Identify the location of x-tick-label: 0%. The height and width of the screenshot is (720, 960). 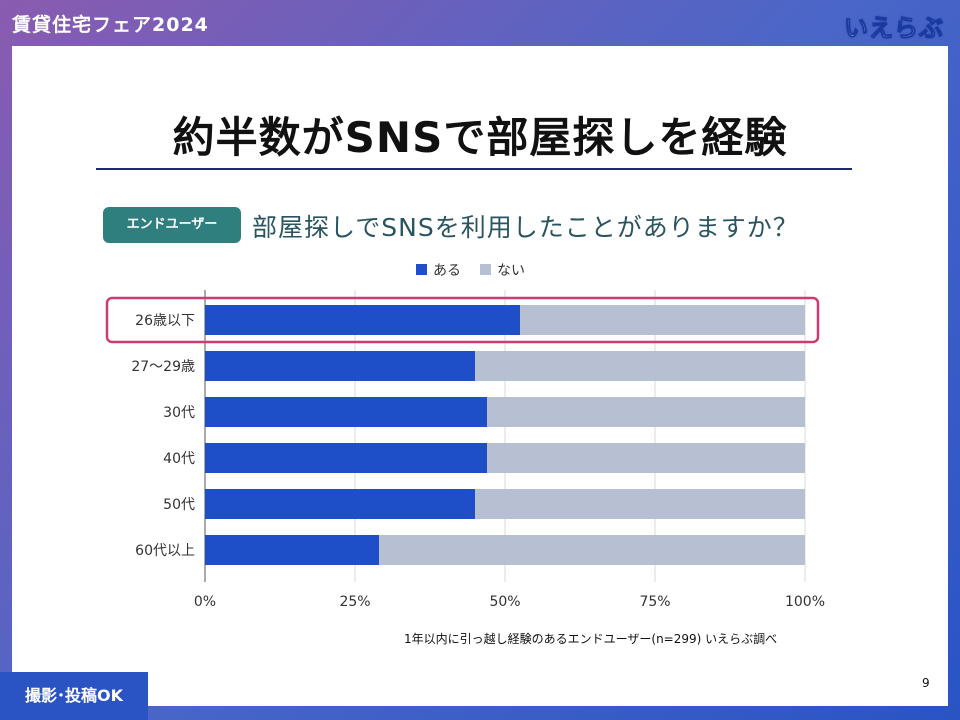
(205, 602).